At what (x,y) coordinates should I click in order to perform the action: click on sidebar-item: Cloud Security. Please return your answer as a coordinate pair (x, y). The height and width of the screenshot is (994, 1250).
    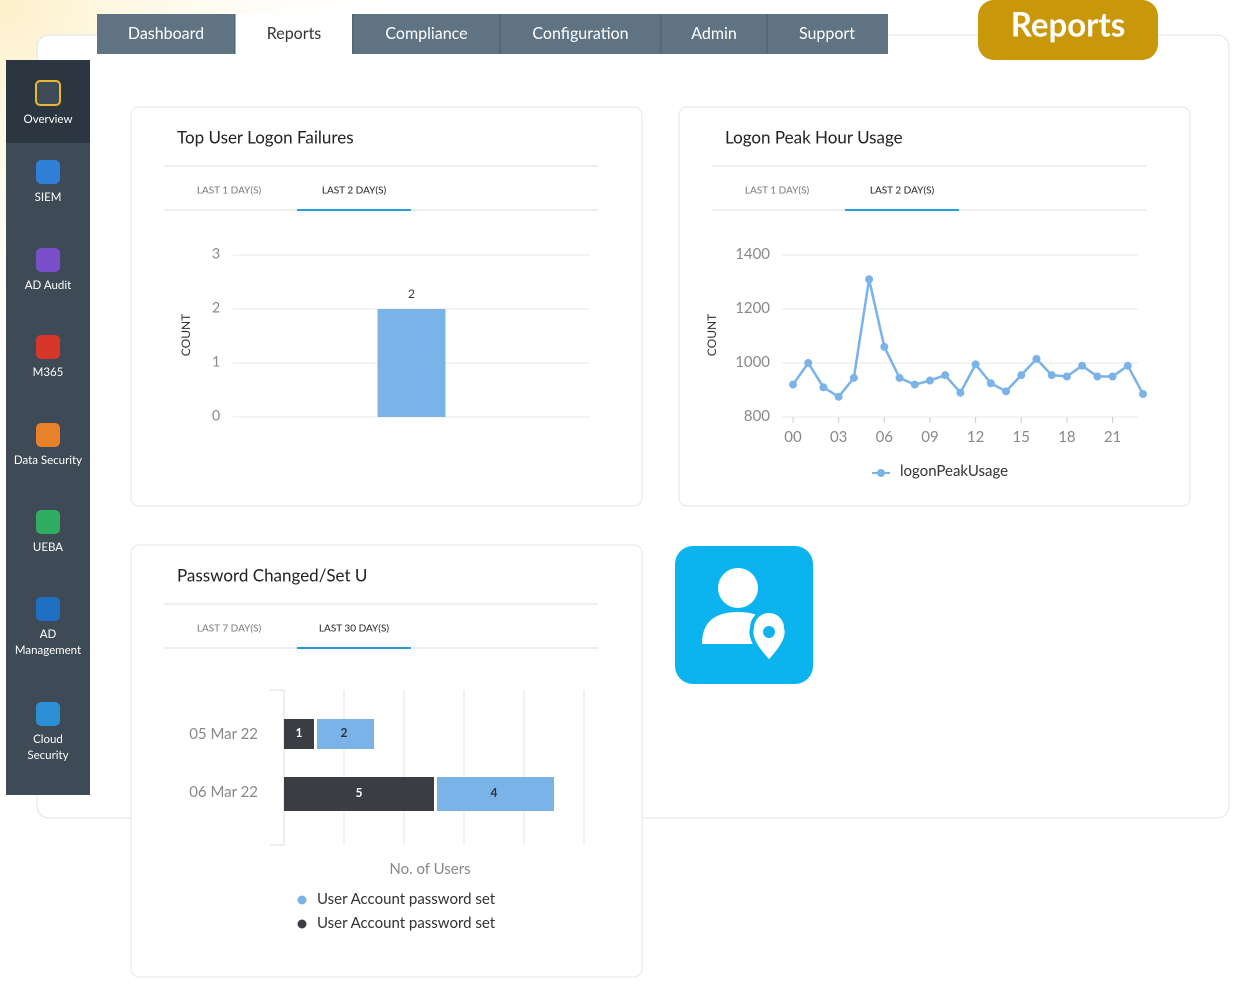
    Looking at the image, I should click on (48, 733).